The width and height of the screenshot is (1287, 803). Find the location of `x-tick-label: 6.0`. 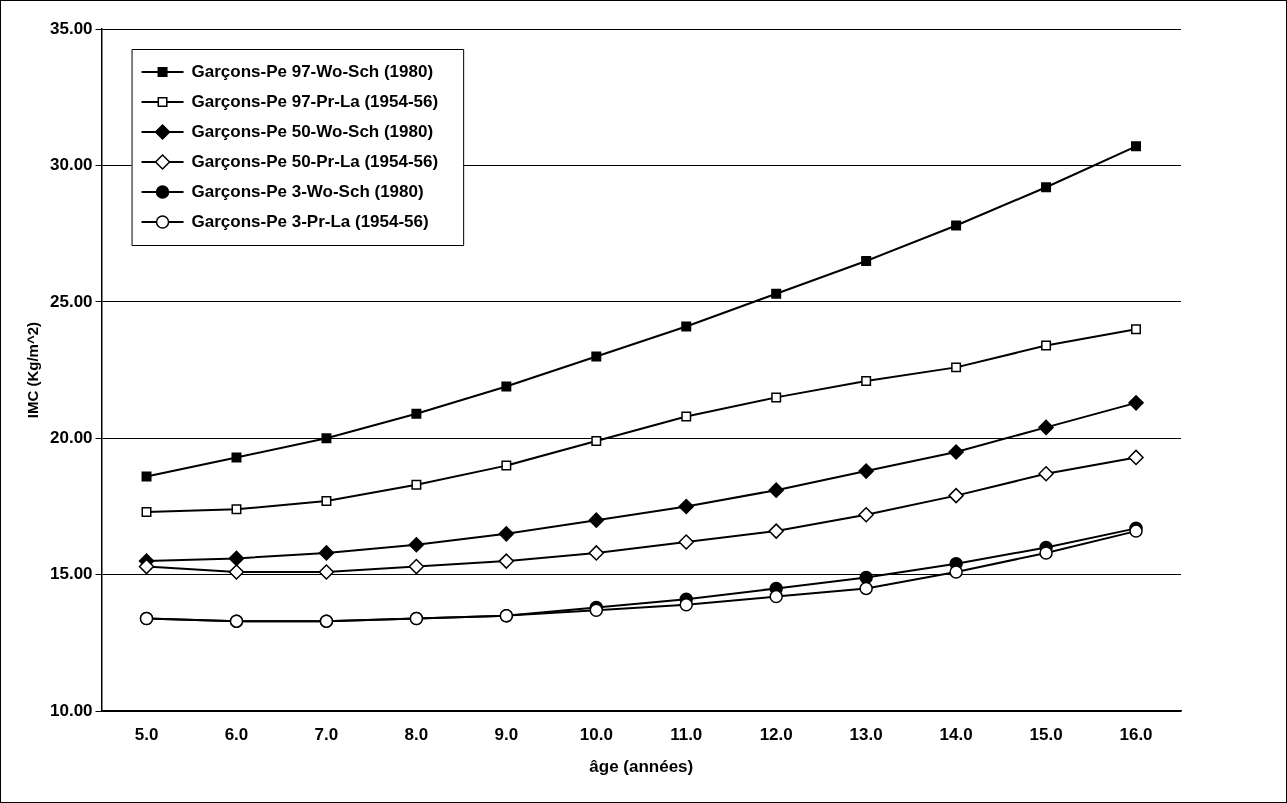

x-tick-label: 6.0 is located at coordinates (236, 735).